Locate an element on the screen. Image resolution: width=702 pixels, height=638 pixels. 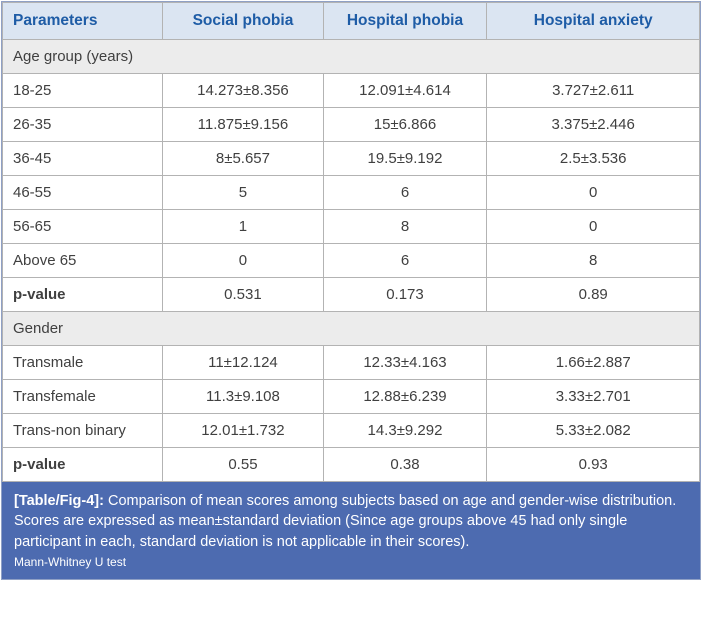
value-cell: 0.38 is located at coordinates (405, 464).